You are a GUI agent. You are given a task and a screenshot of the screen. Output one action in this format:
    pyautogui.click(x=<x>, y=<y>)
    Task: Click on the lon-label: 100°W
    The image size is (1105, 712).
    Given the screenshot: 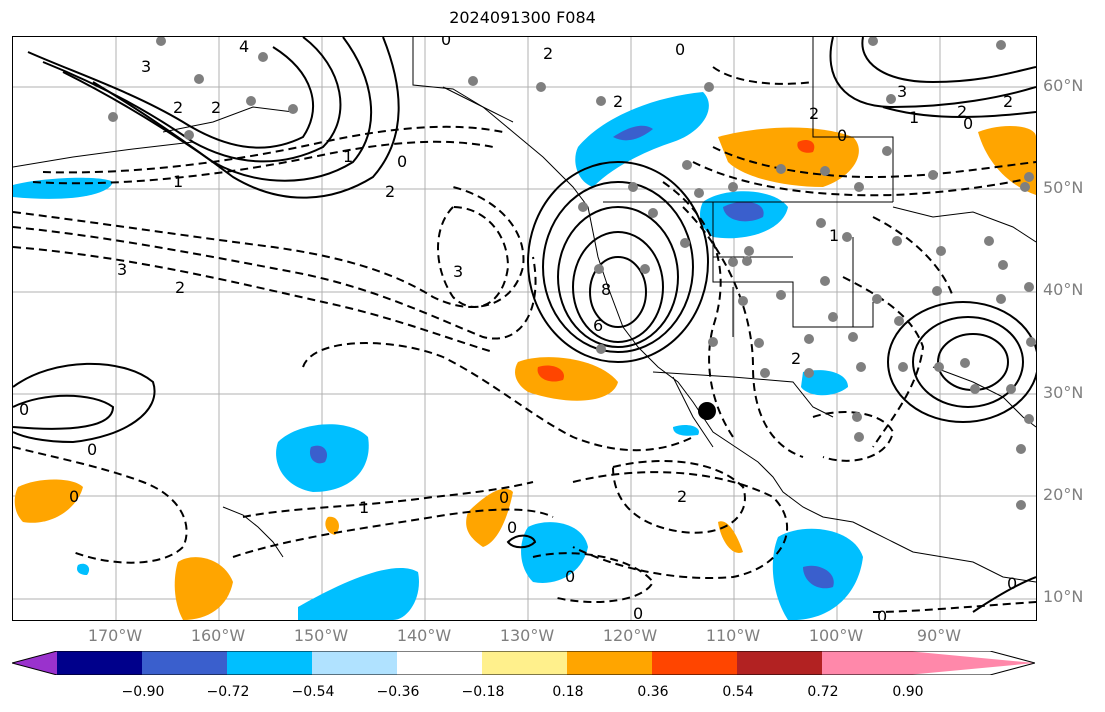 What is the action you would take?
    pyautogui.click(x=836, y=635)
    